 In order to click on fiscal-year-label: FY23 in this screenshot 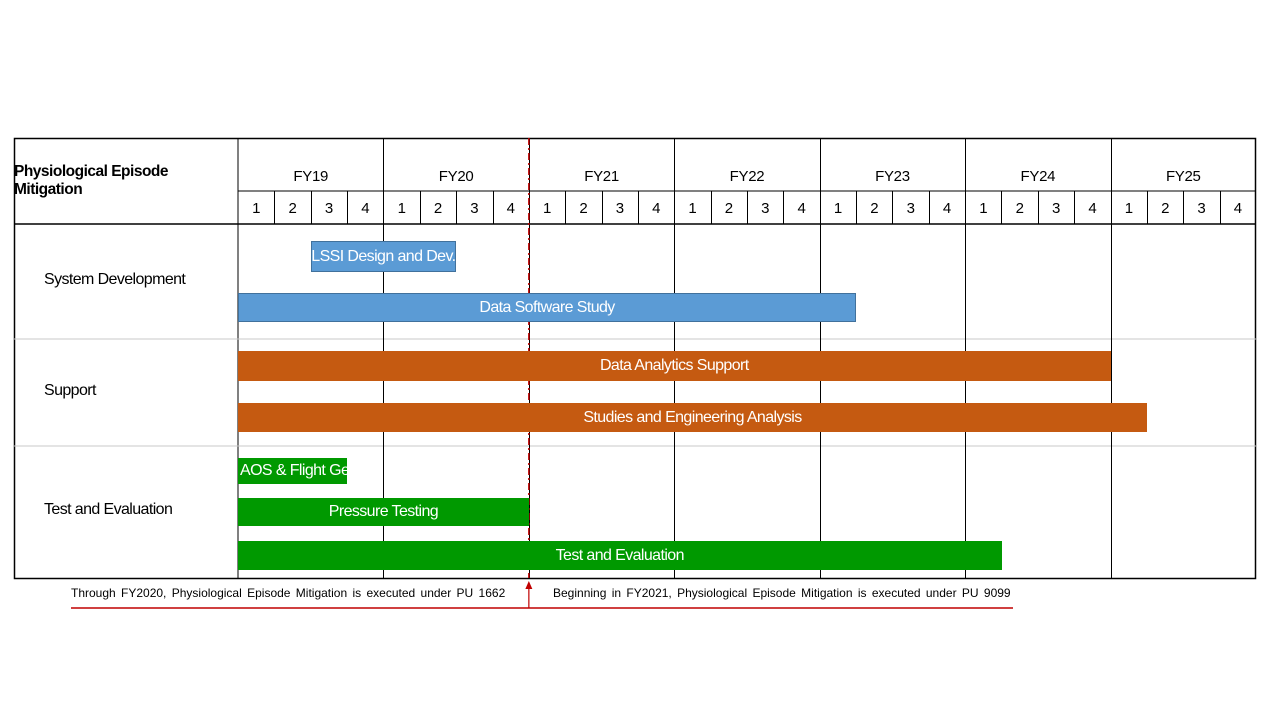, I will do `click(892, 176)`.